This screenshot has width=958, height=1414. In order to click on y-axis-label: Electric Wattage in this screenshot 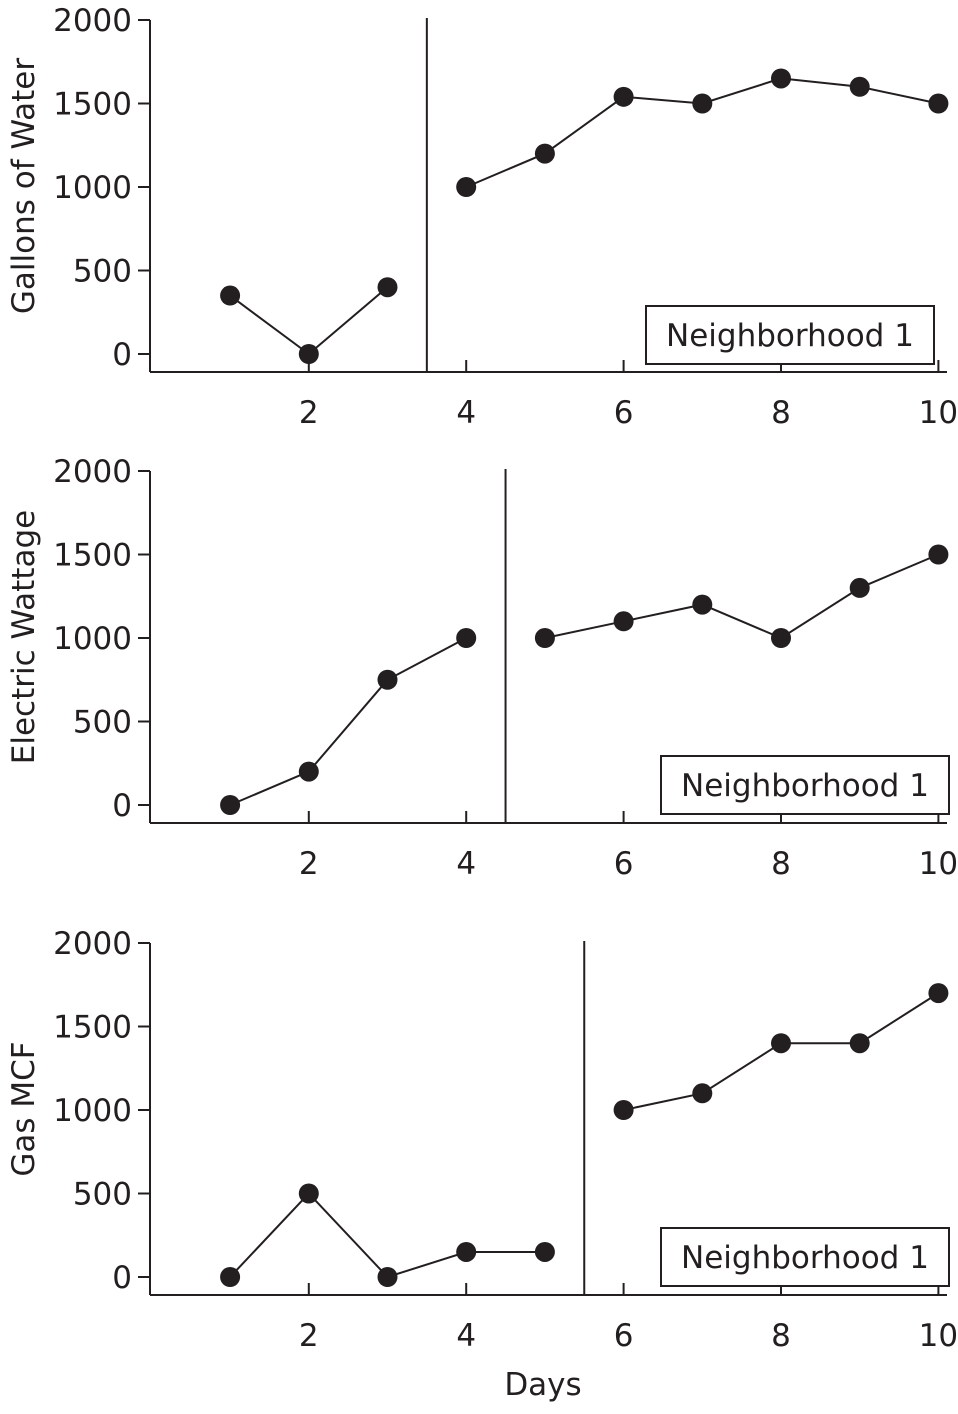, I will do `click(24, 637)`.